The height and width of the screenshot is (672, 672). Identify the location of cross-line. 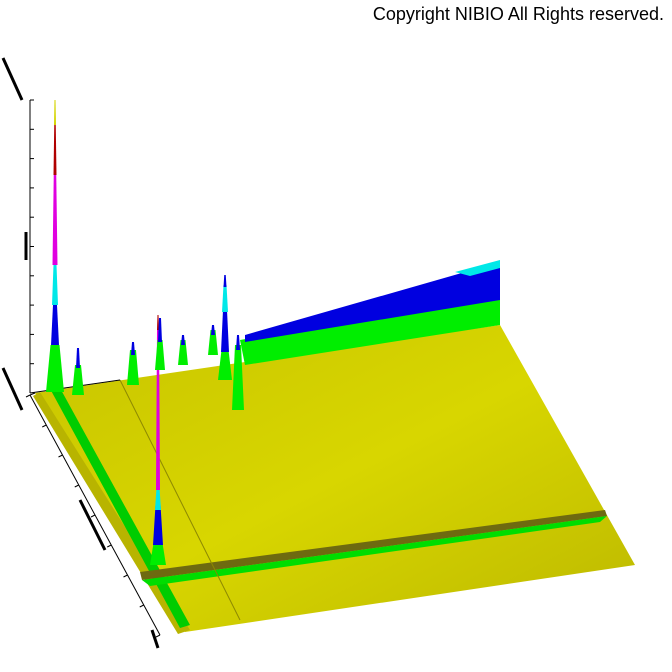
(180, 500).